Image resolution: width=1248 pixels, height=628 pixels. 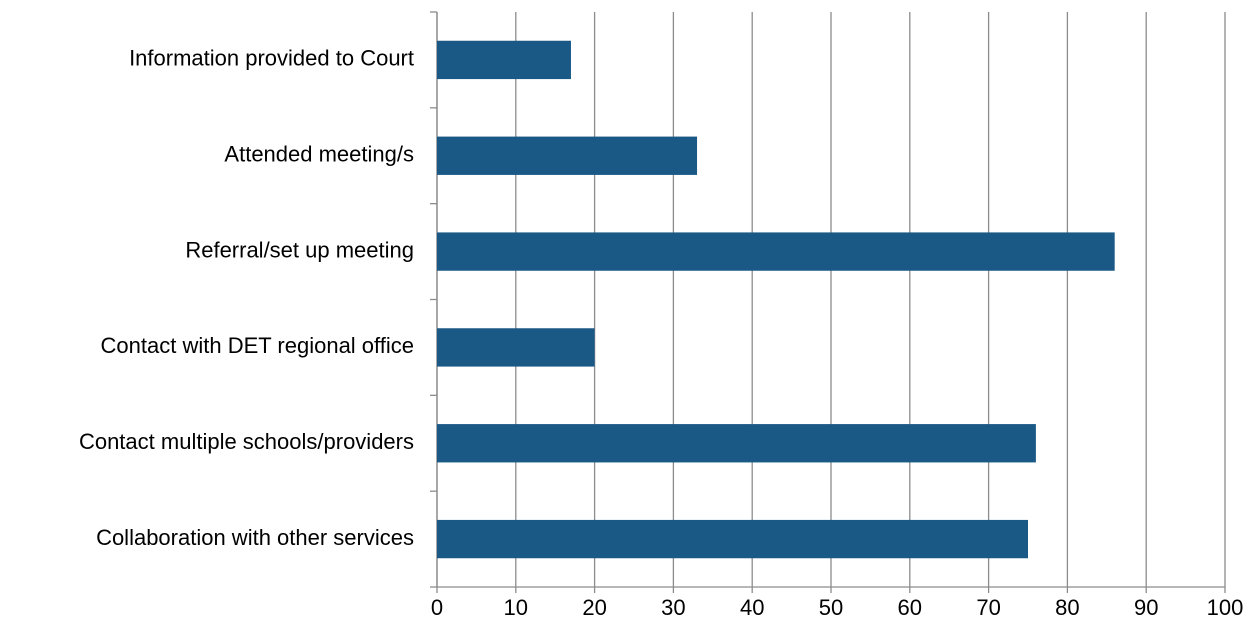 What do you see at coordinates (673, 607) in the screenshot?
I see `x-tick-label: 30` at bounding box center [673, 607].